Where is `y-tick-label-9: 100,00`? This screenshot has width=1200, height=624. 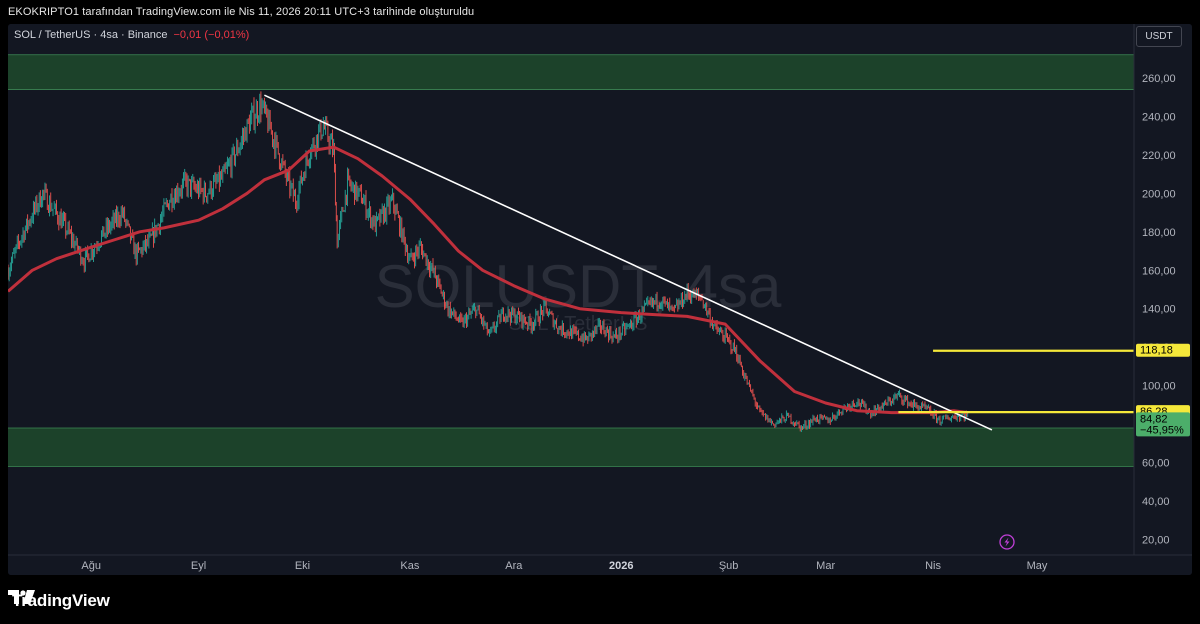 y-tick-label-9: 100,00 is located at coordinates (1159, 387).